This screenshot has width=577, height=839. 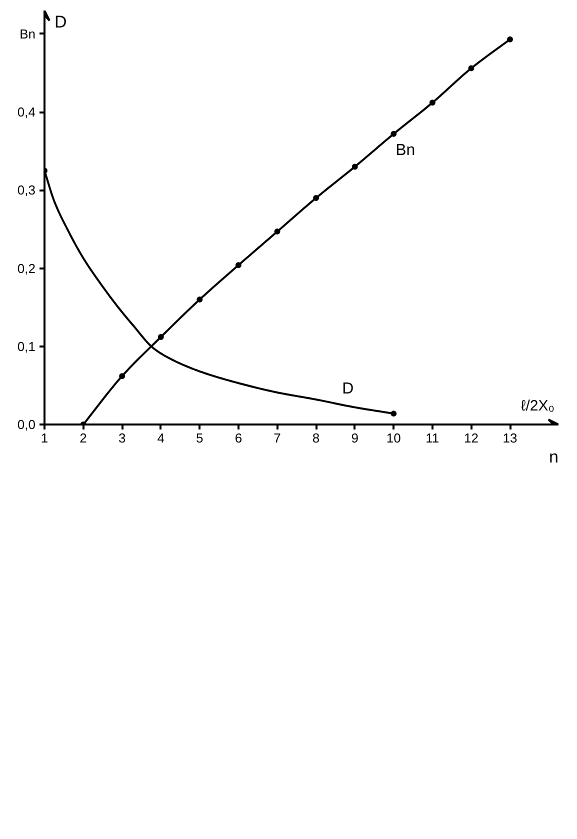 I want to click on y-tick-label: 0,1, so click(x=26, y=346).